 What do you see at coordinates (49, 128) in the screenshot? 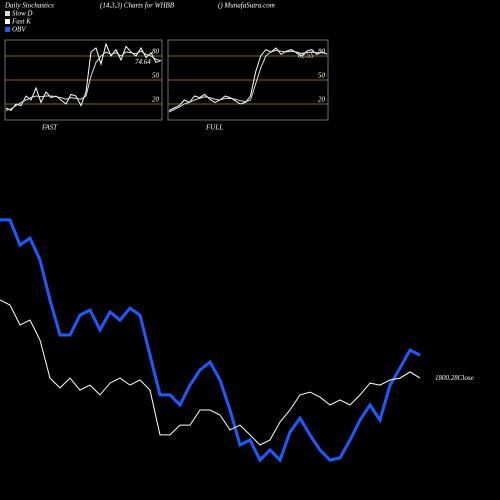
I see `panel-label: FAST` at bounding box center [49, 128].